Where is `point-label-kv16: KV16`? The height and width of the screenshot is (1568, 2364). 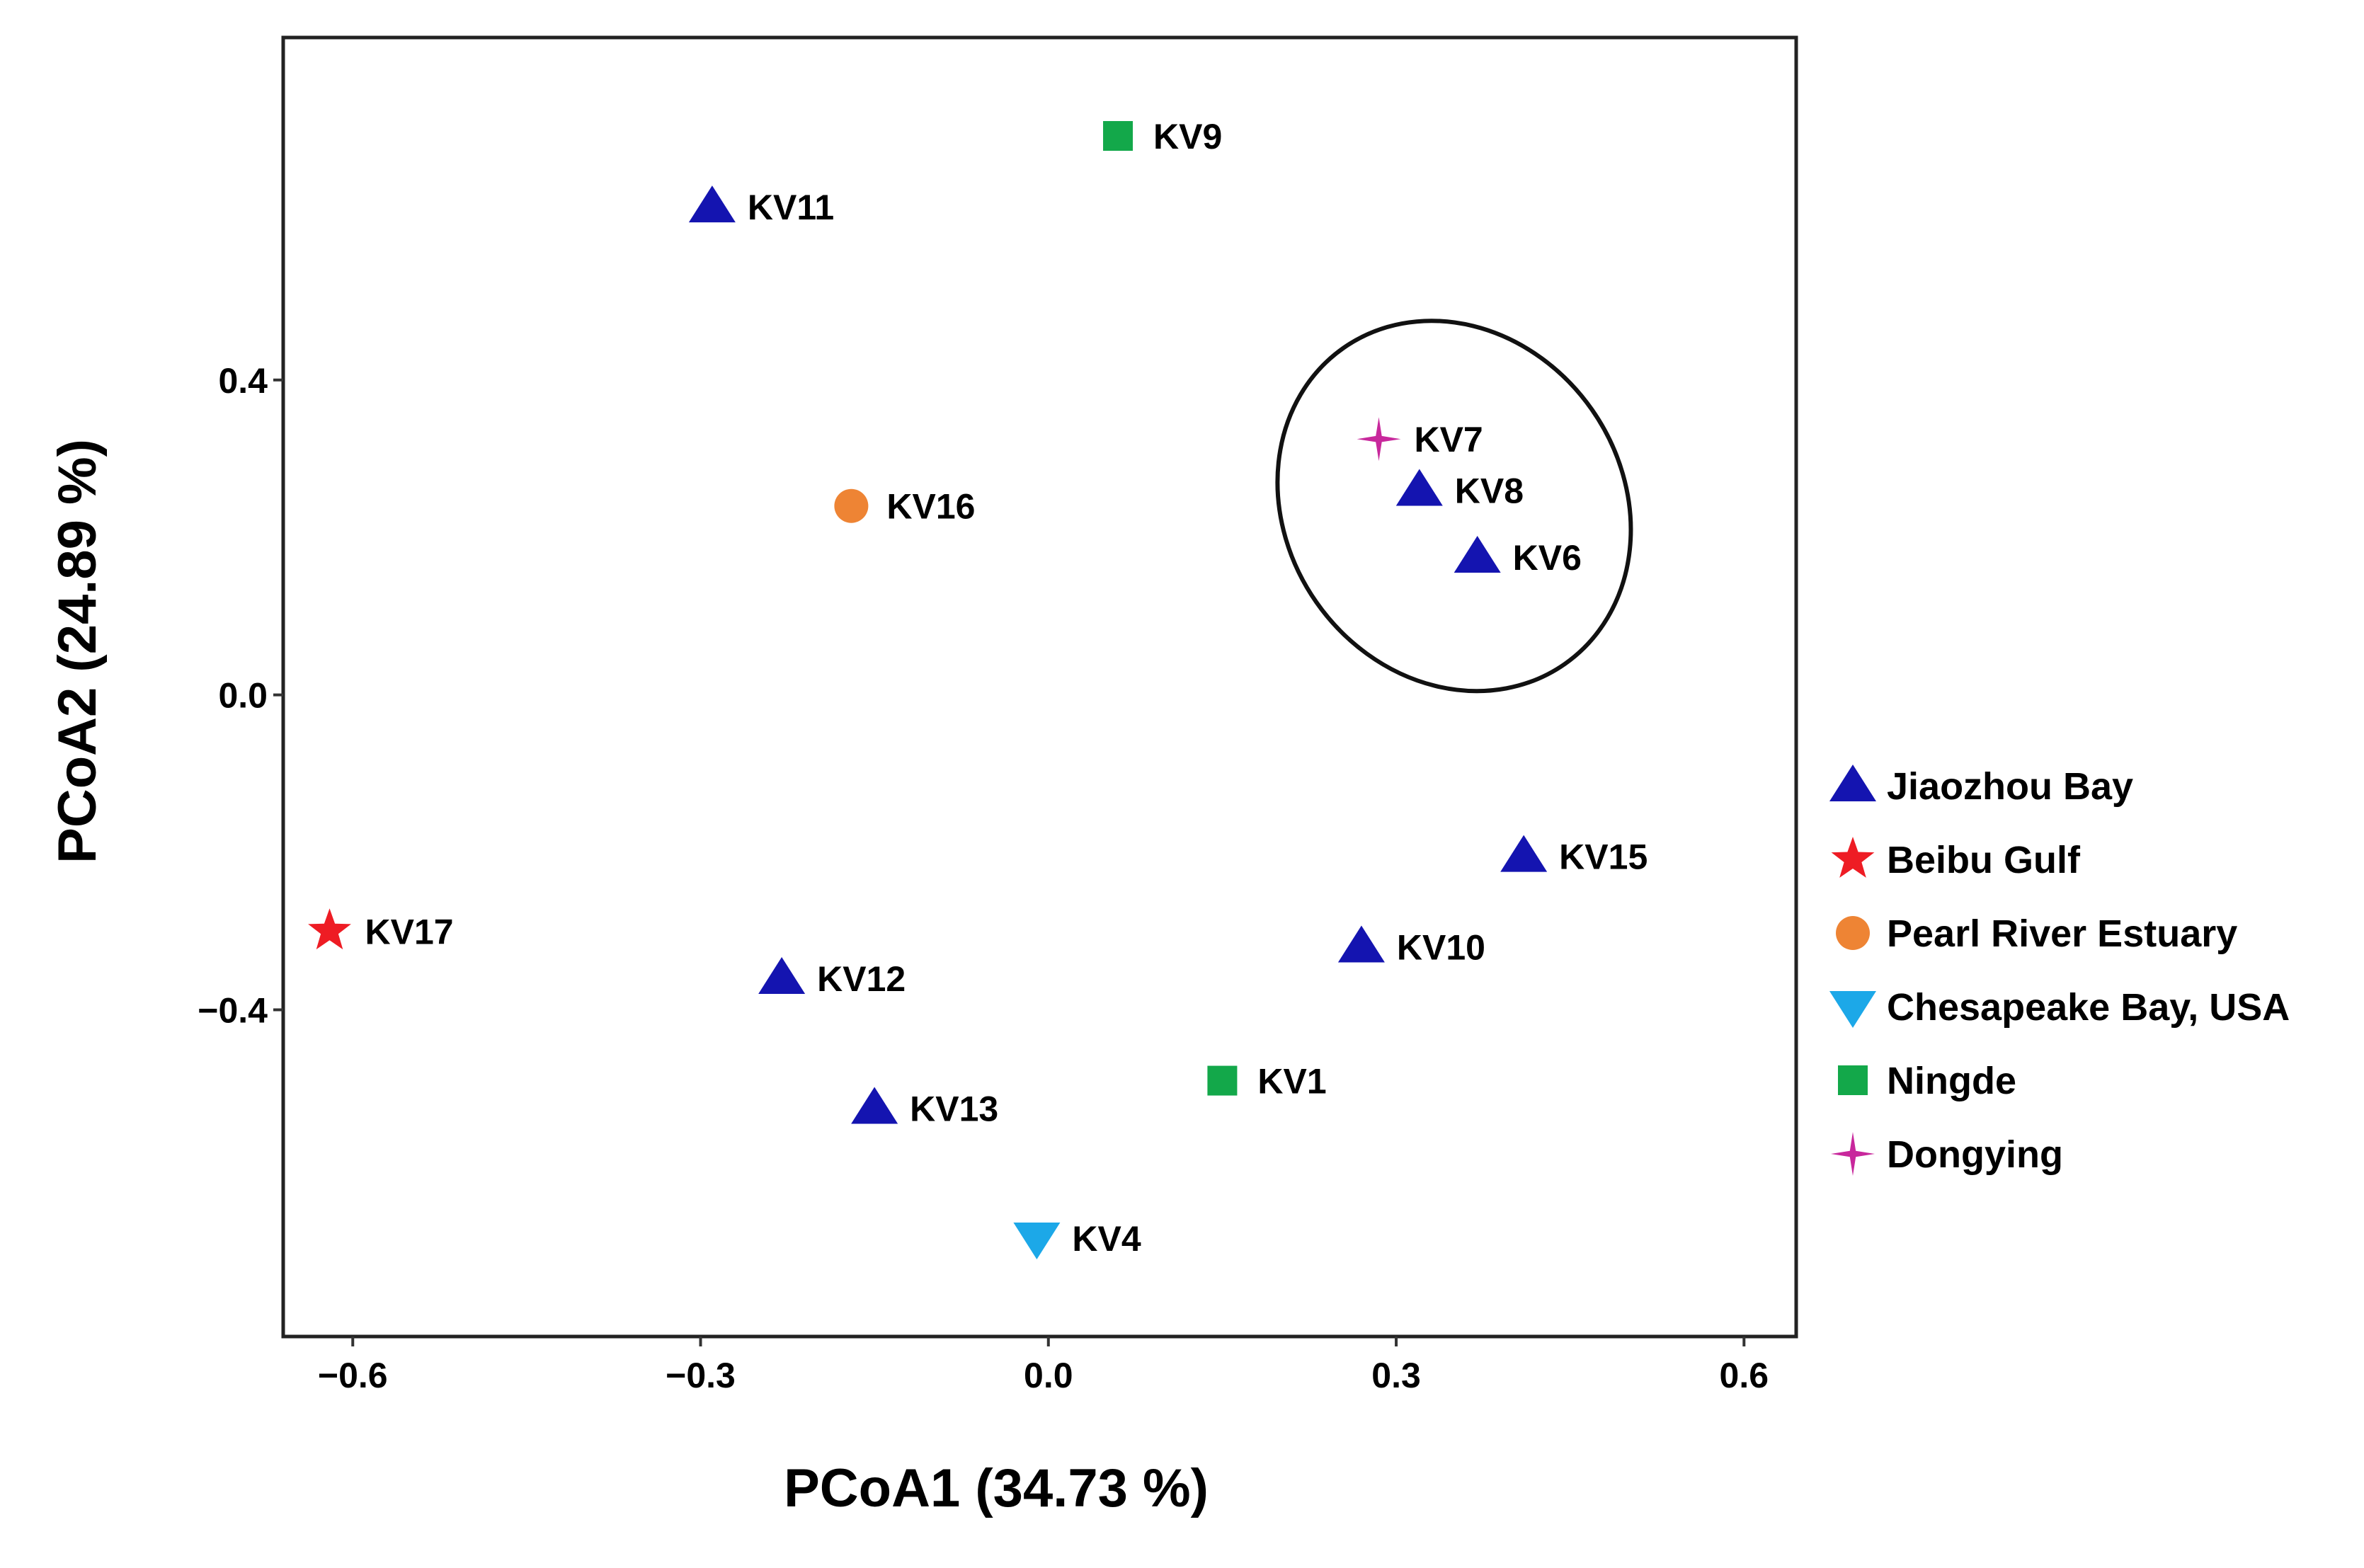 point-label-kv16: KV16 is located at coordinates (930, 507).